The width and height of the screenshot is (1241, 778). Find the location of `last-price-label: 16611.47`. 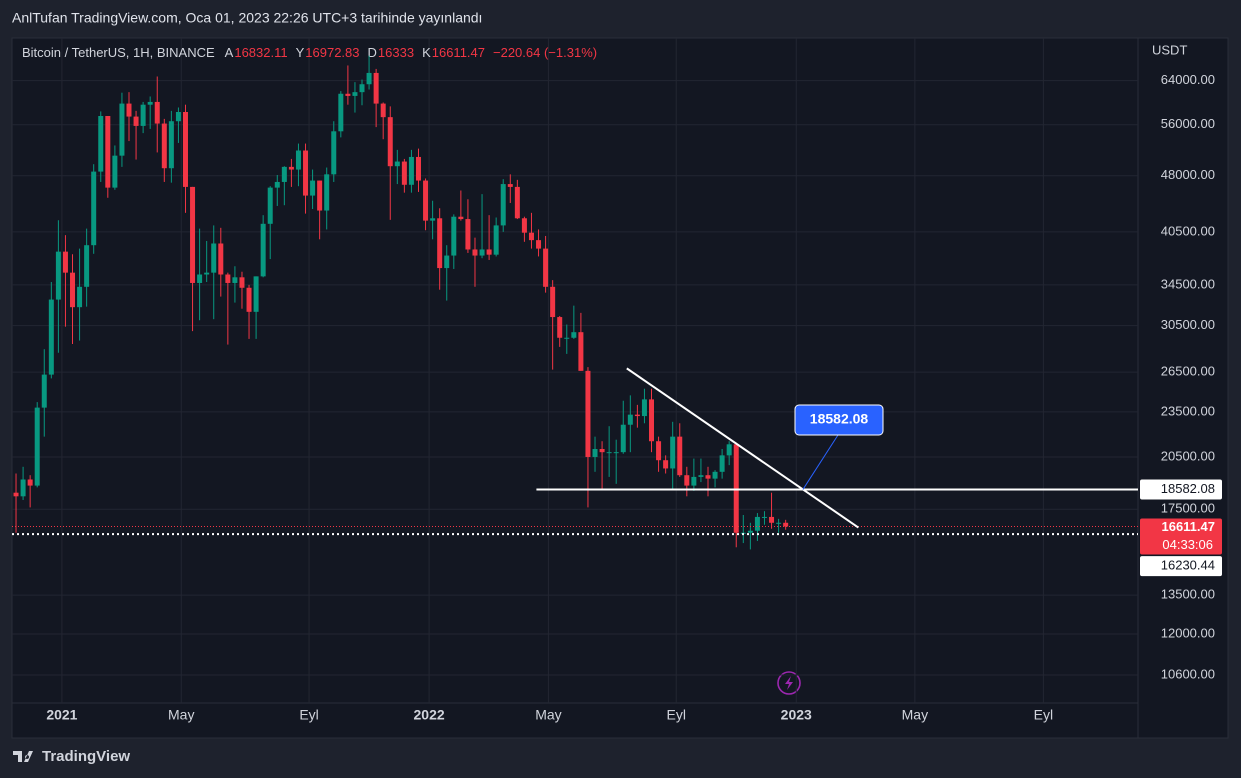

last-price-label: 16611.47 is located at coordinates (1188, 526).